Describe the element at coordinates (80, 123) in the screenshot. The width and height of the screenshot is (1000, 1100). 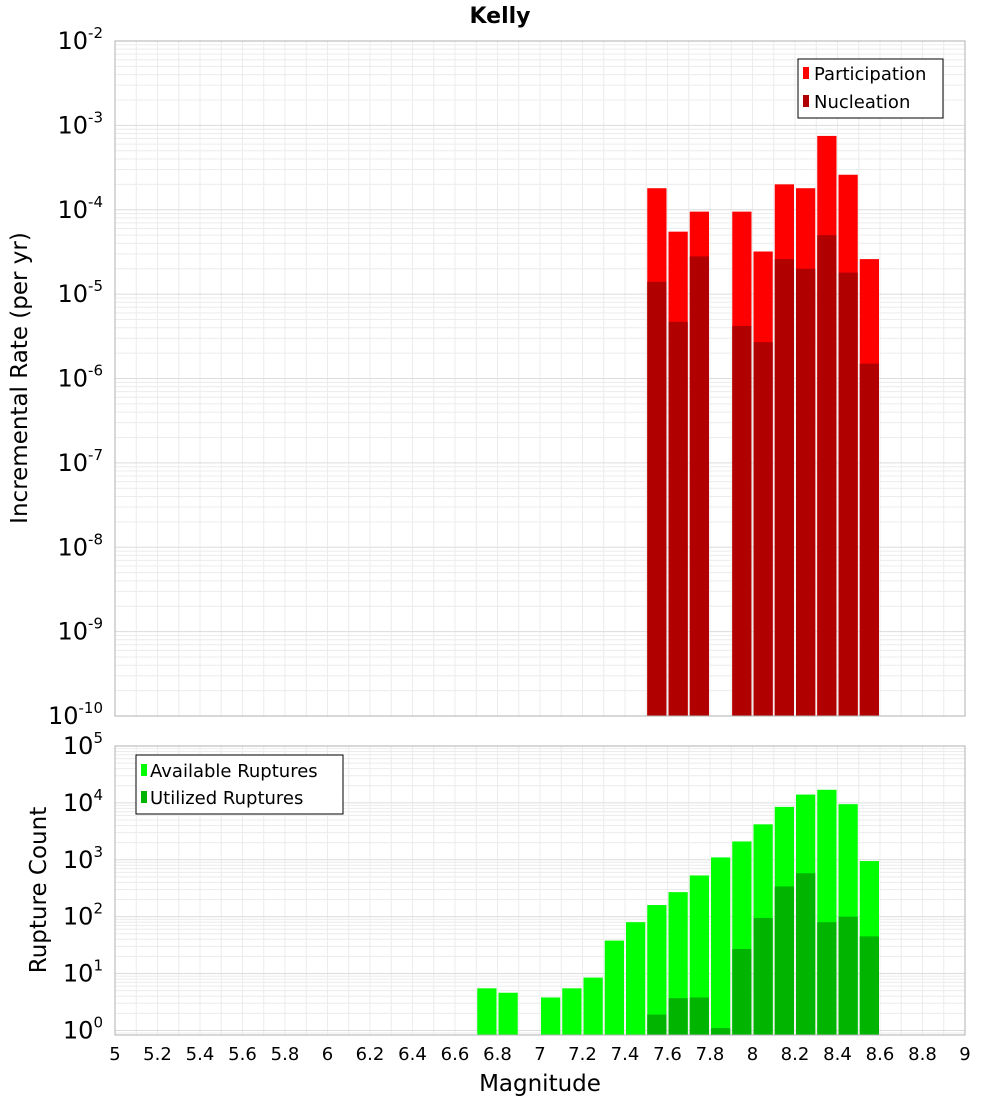
I see `y-tick-label: 10⁻³` at that location.